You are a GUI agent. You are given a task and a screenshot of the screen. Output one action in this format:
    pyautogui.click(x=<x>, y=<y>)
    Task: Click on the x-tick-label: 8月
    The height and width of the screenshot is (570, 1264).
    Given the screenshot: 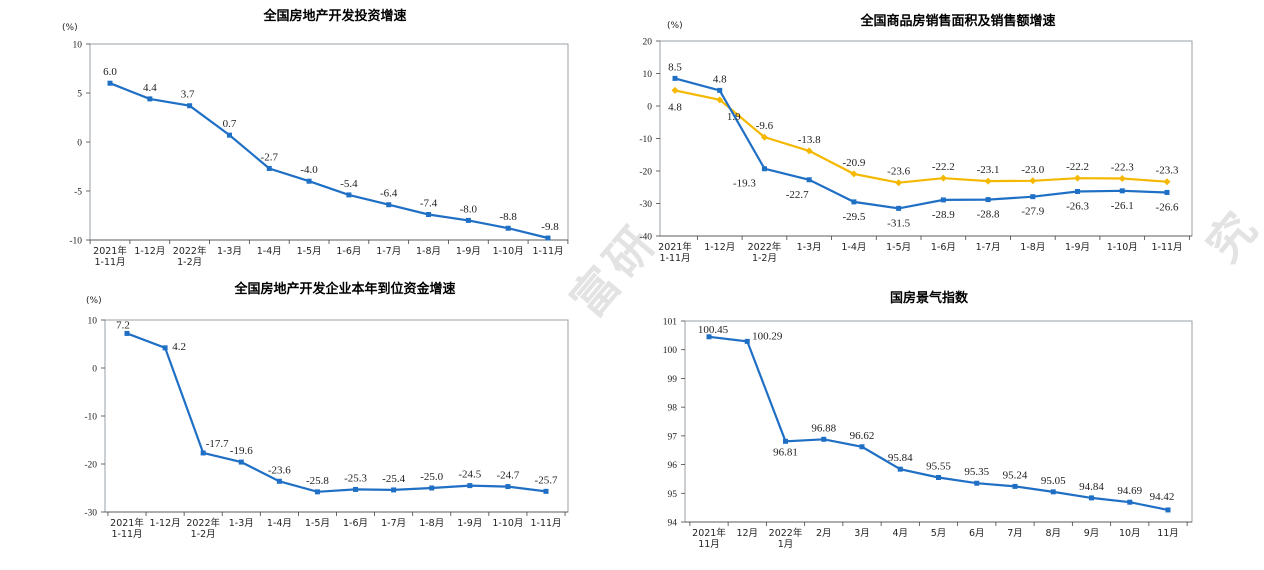 What is the action you would take?
    pyautogui.click(x=1053, y=533)
    